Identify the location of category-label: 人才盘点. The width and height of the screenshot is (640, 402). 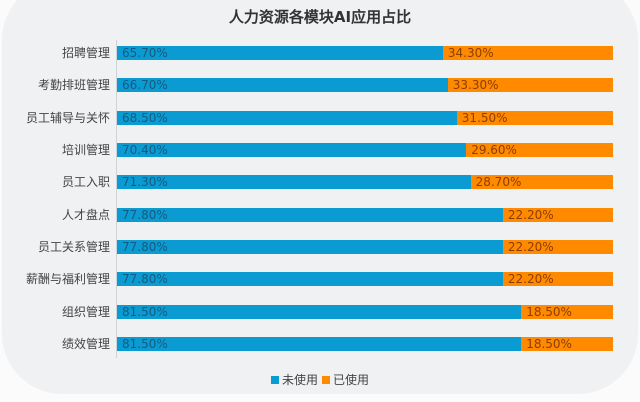
(85, 215).